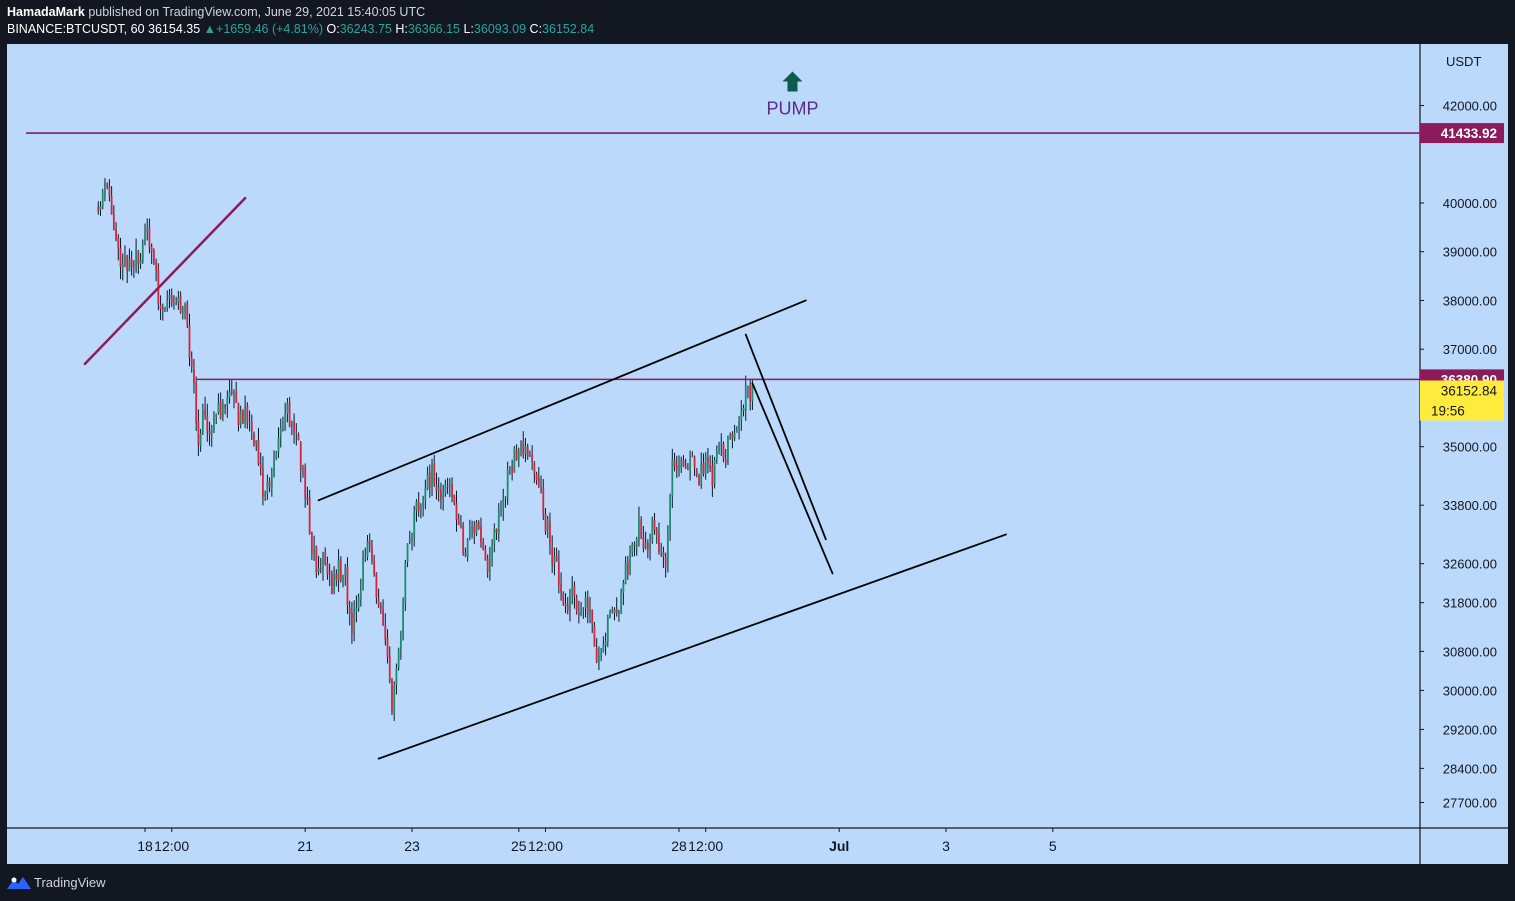  I want to click on high-value: 36366.15, so click(433, 29).